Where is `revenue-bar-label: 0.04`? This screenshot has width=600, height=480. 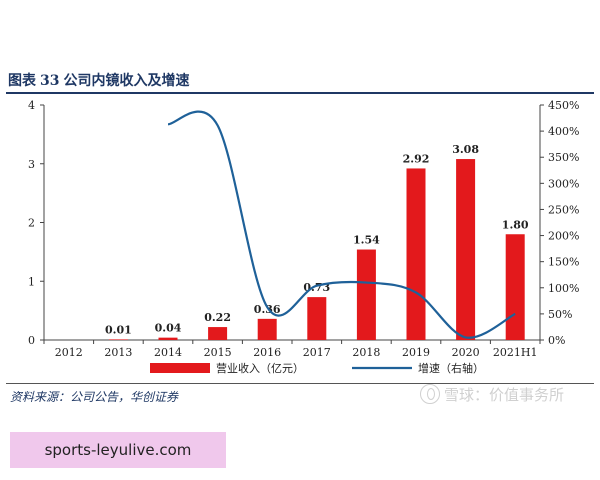
revenue-bar-label: 0.04 is located at coordinates (168, 328).